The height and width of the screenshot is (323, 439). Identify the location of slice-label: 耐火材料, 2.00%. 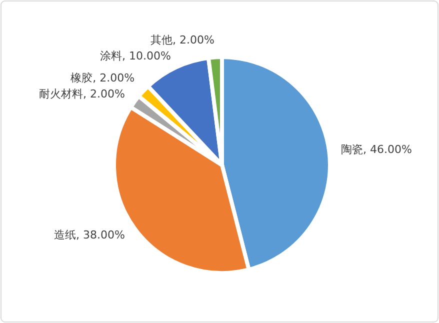
(81, 93).